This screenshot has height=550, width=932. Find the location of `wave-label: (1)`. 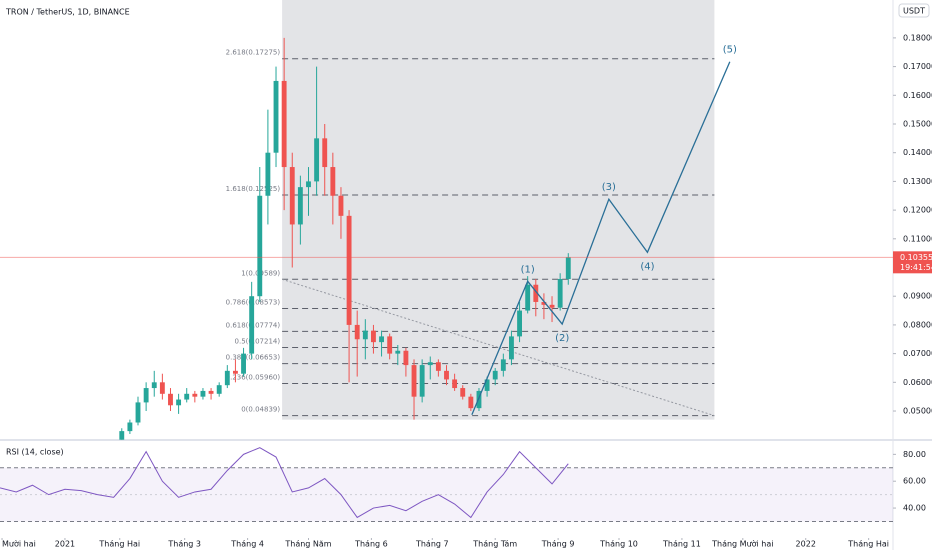

wave-label: (1) is located at coordinates (528, 269).